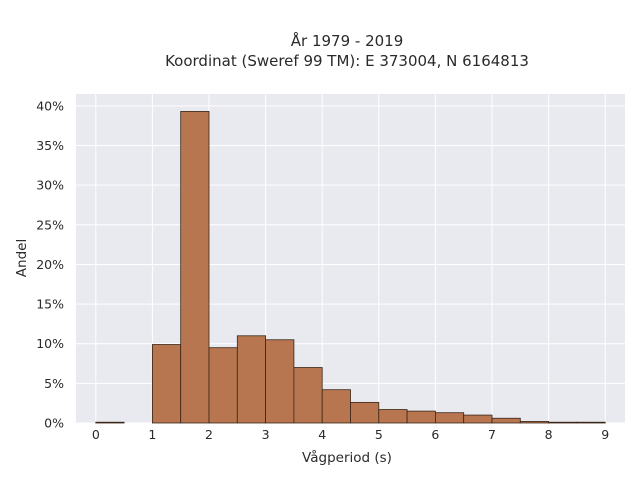 The image size is (640, 480). I want to click on y-tick-label: 35%, so click(50, 145).